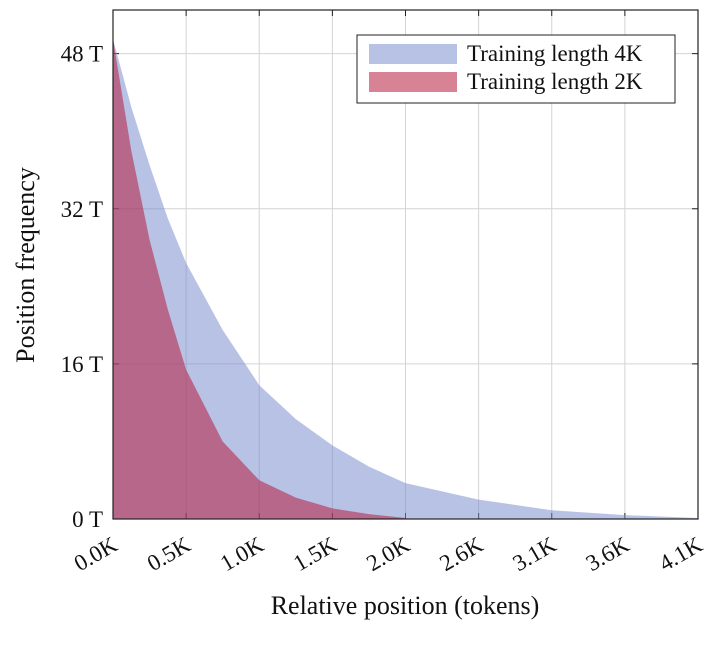 The image size is (723, 659). What do you see at coordinates (169, 553) in the screenshot?
I see `x-tick-label: 0.5K` at bounding box center [169, 553].